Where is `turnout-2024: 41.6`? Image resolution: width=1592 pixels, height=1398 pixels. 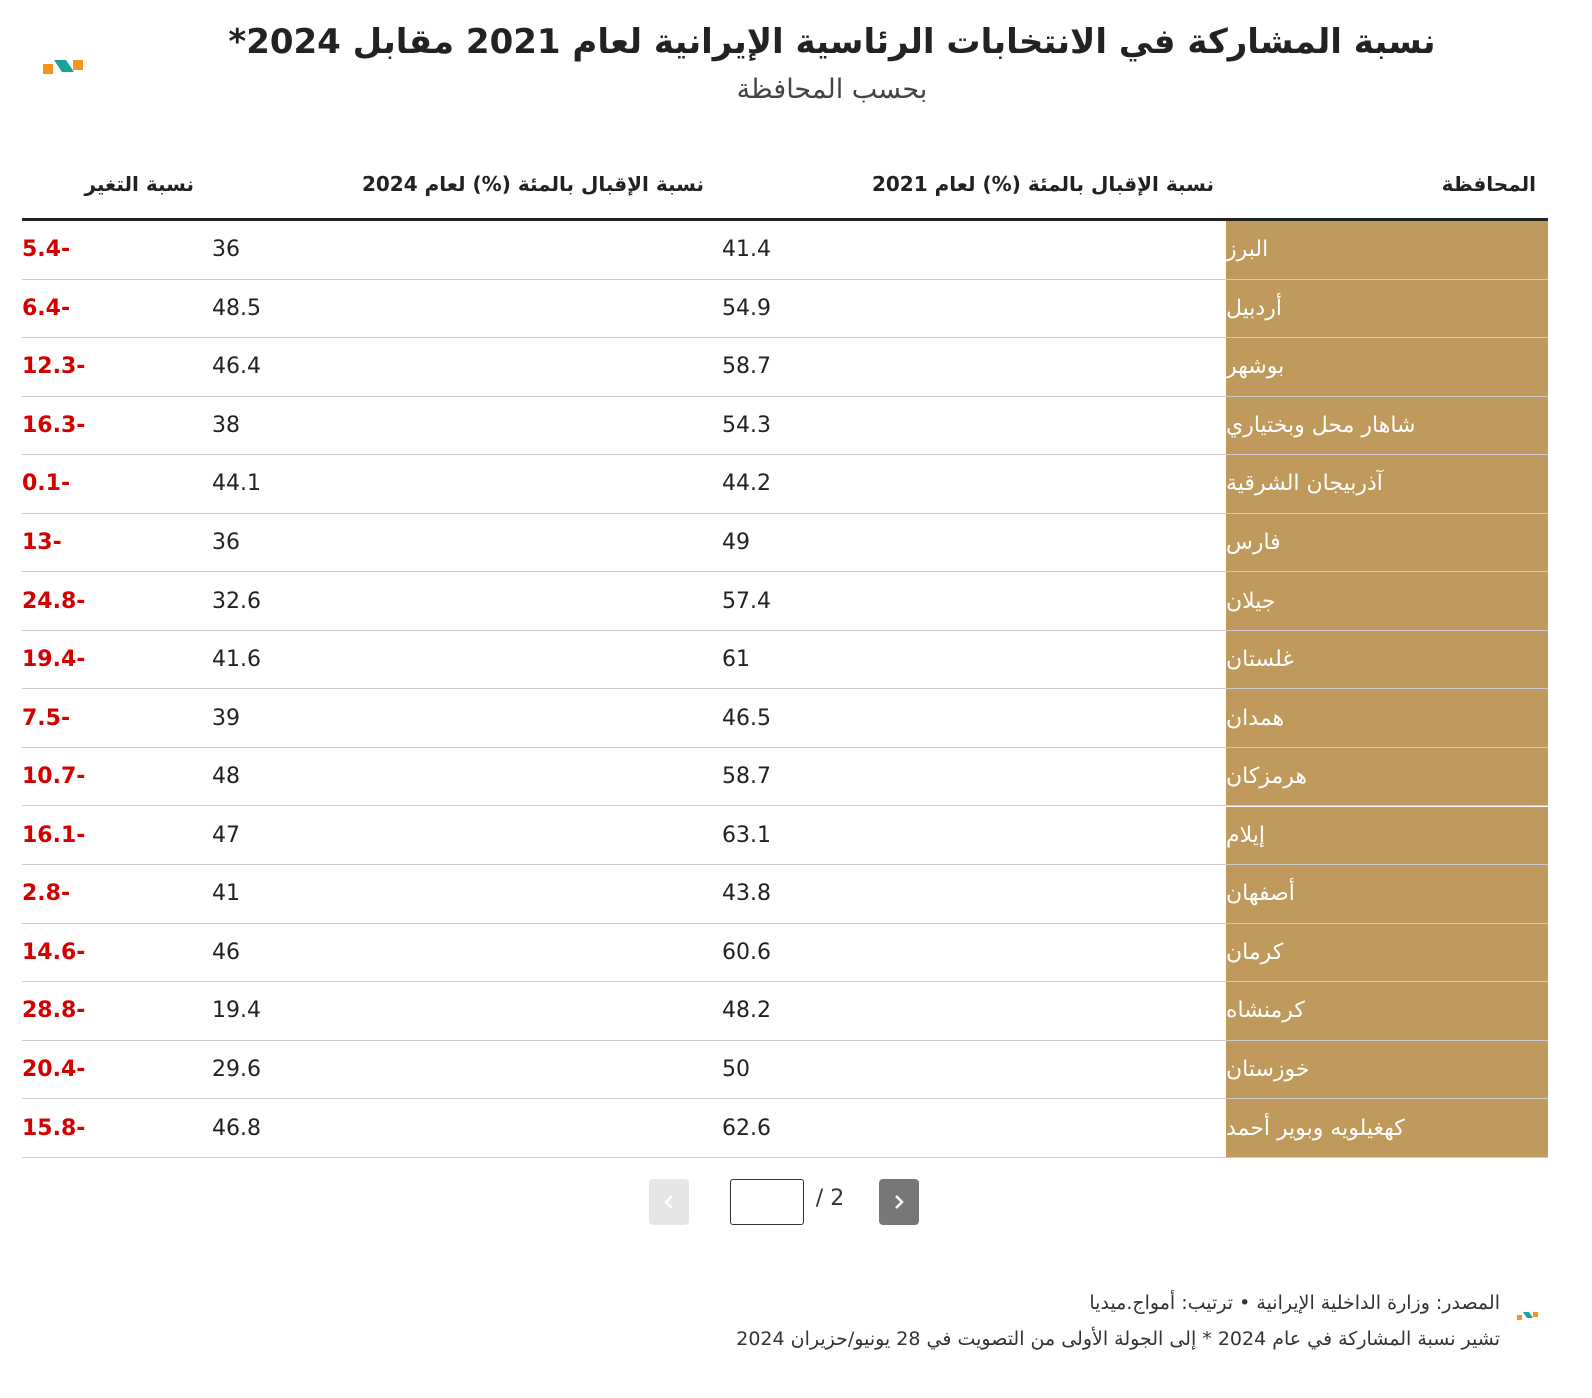 turnout-2024: 41.6 is located at coordinates (236, 660).